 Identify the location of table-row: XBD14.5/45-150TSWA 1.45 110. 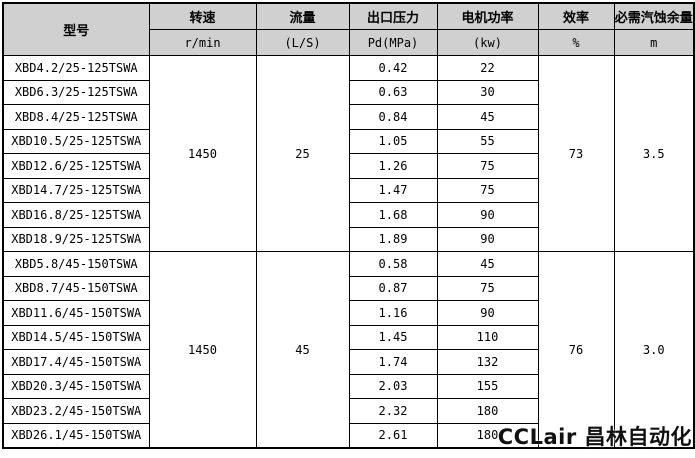
(348, 337).